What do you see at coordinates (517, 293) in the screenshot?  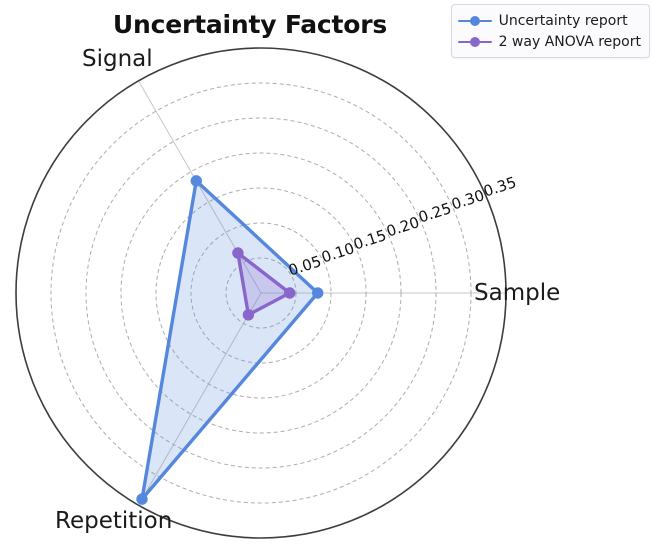 I see `axis-label-sample: Sample` at bounding box center [517, 293].